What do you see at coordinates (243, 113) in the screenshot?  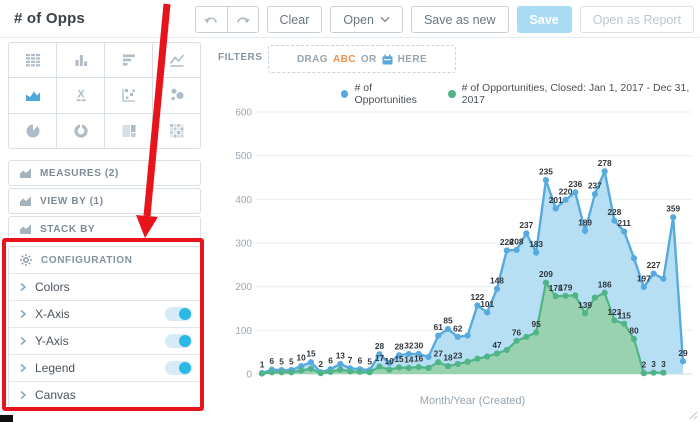 I see `y-axis-tick-label: 600` at bounding box center [243, 113].